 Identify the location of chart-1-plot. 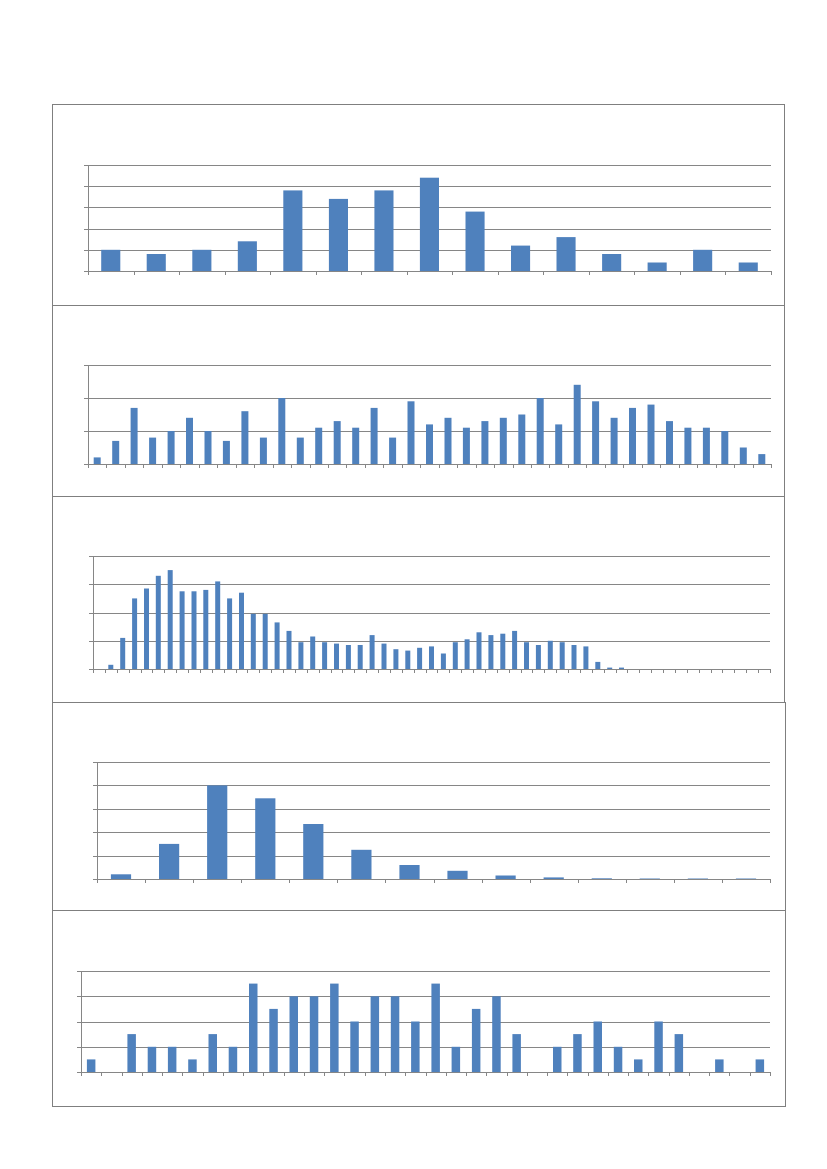
(428, 220).